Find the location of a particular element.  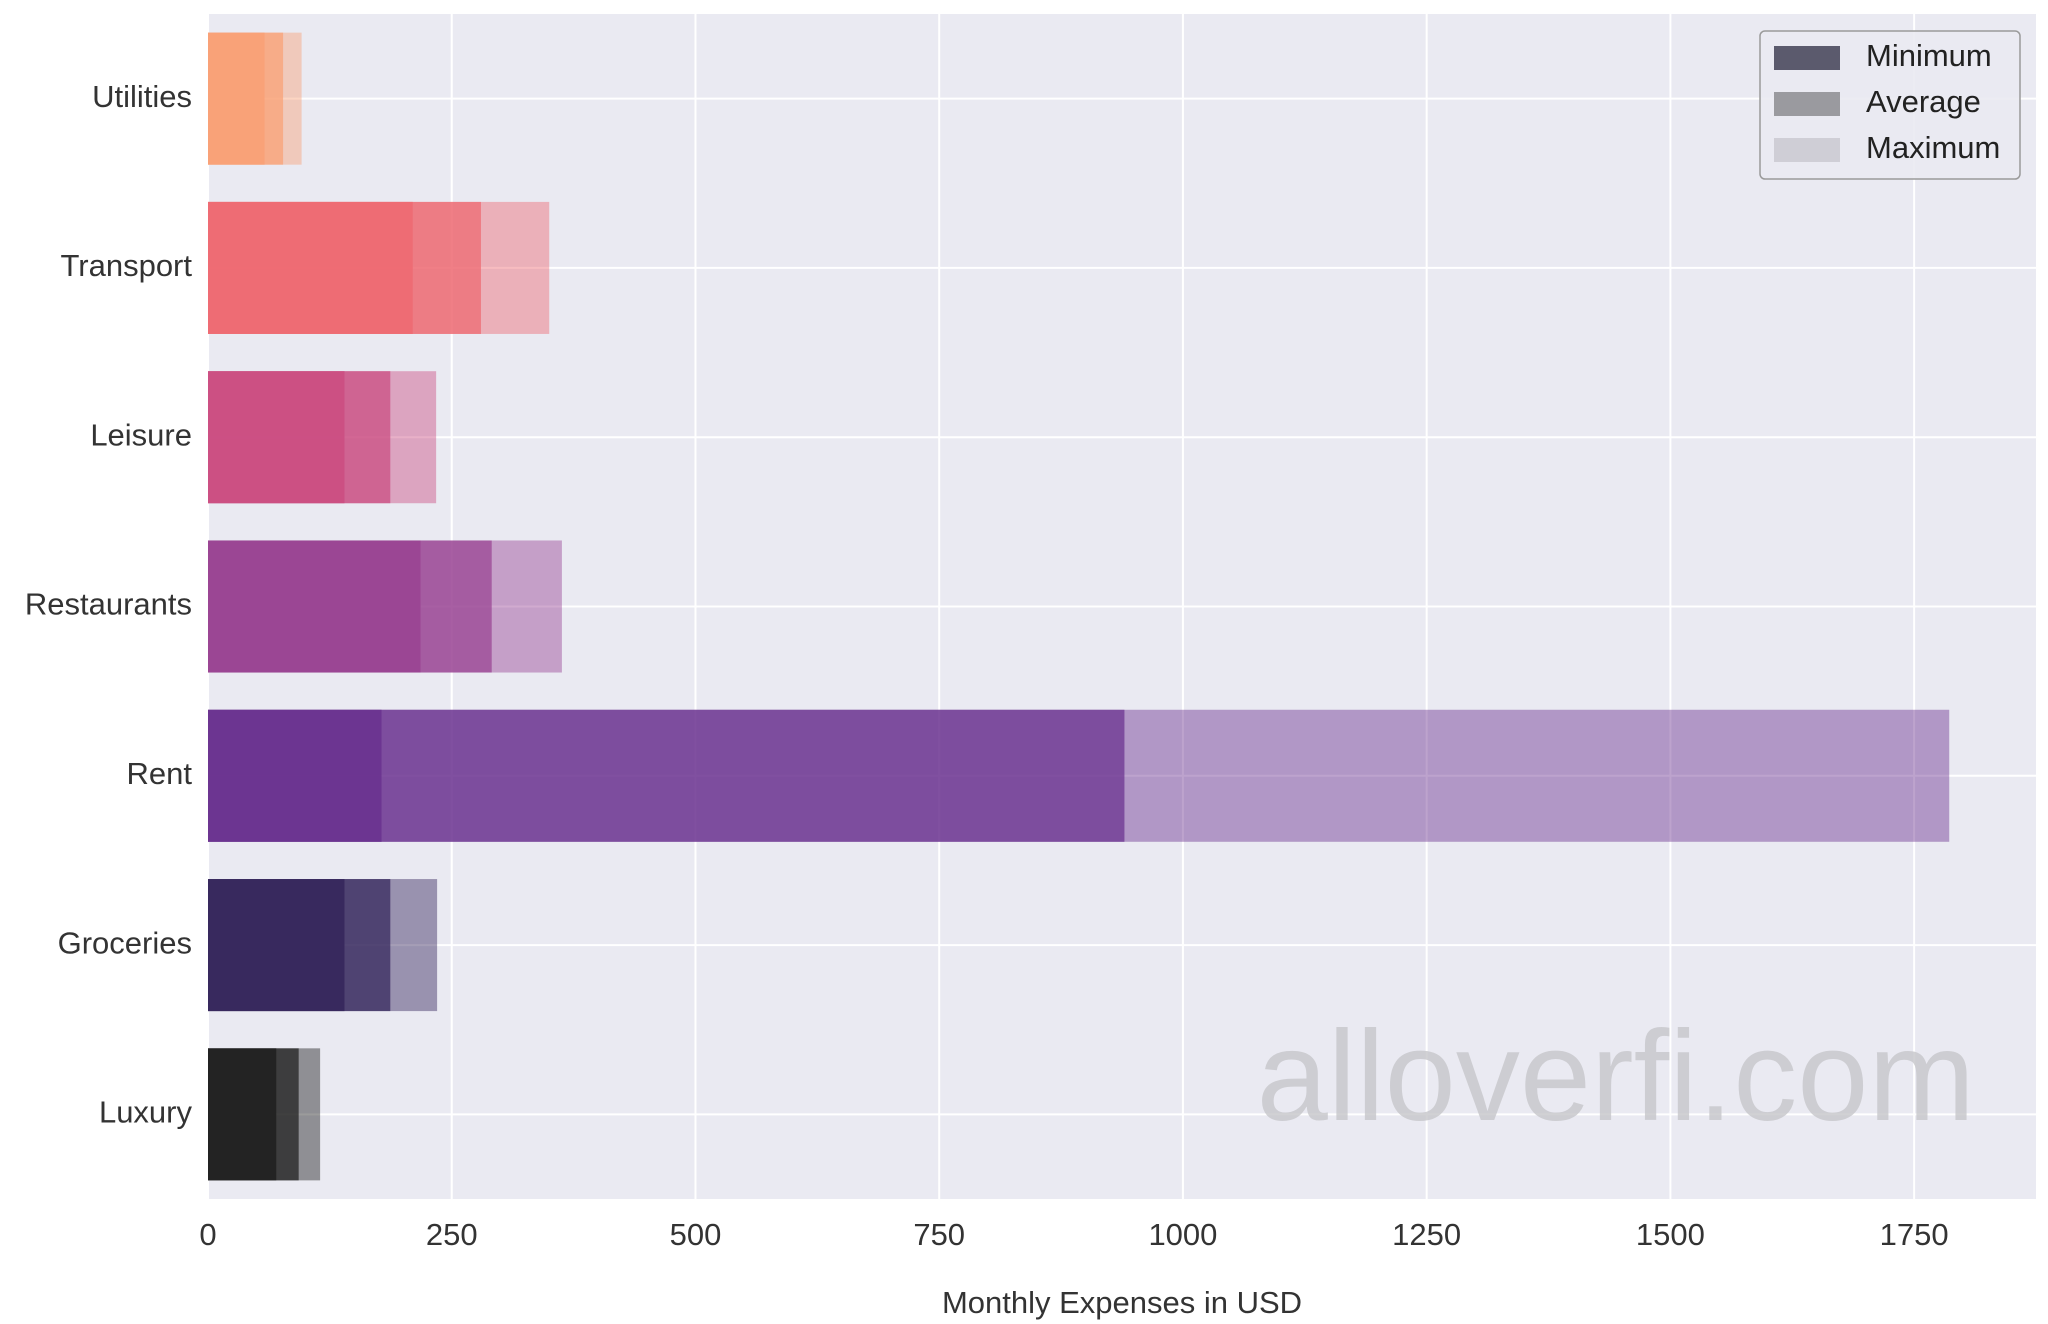

legend-label-average: Average is located at coordinates (1923, 101).